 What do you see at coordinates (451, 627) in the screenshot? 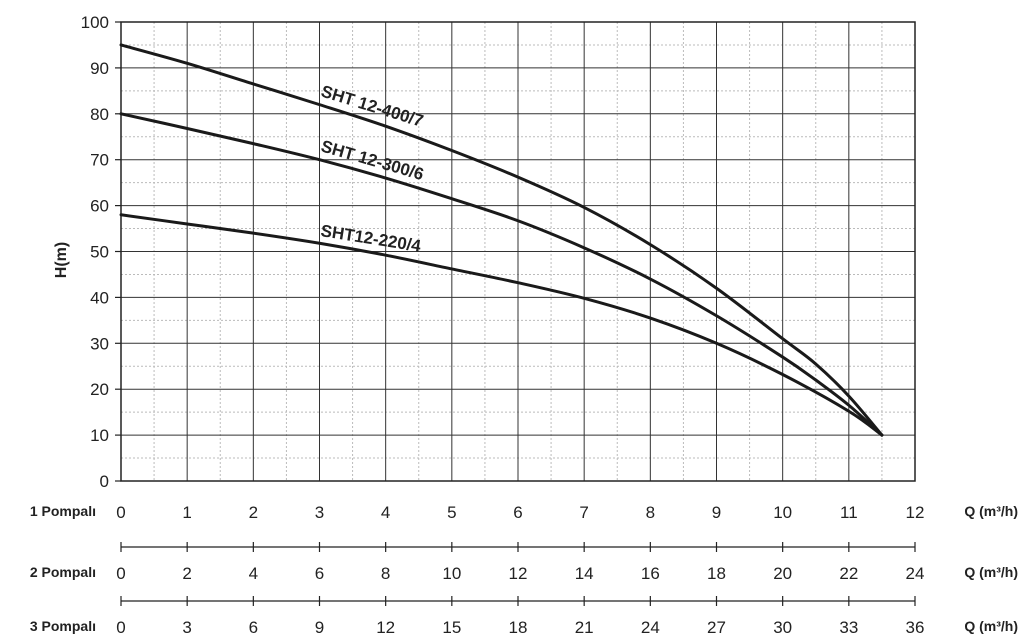
I see `x-tick-label: 15` at bounding box center [451, 627].